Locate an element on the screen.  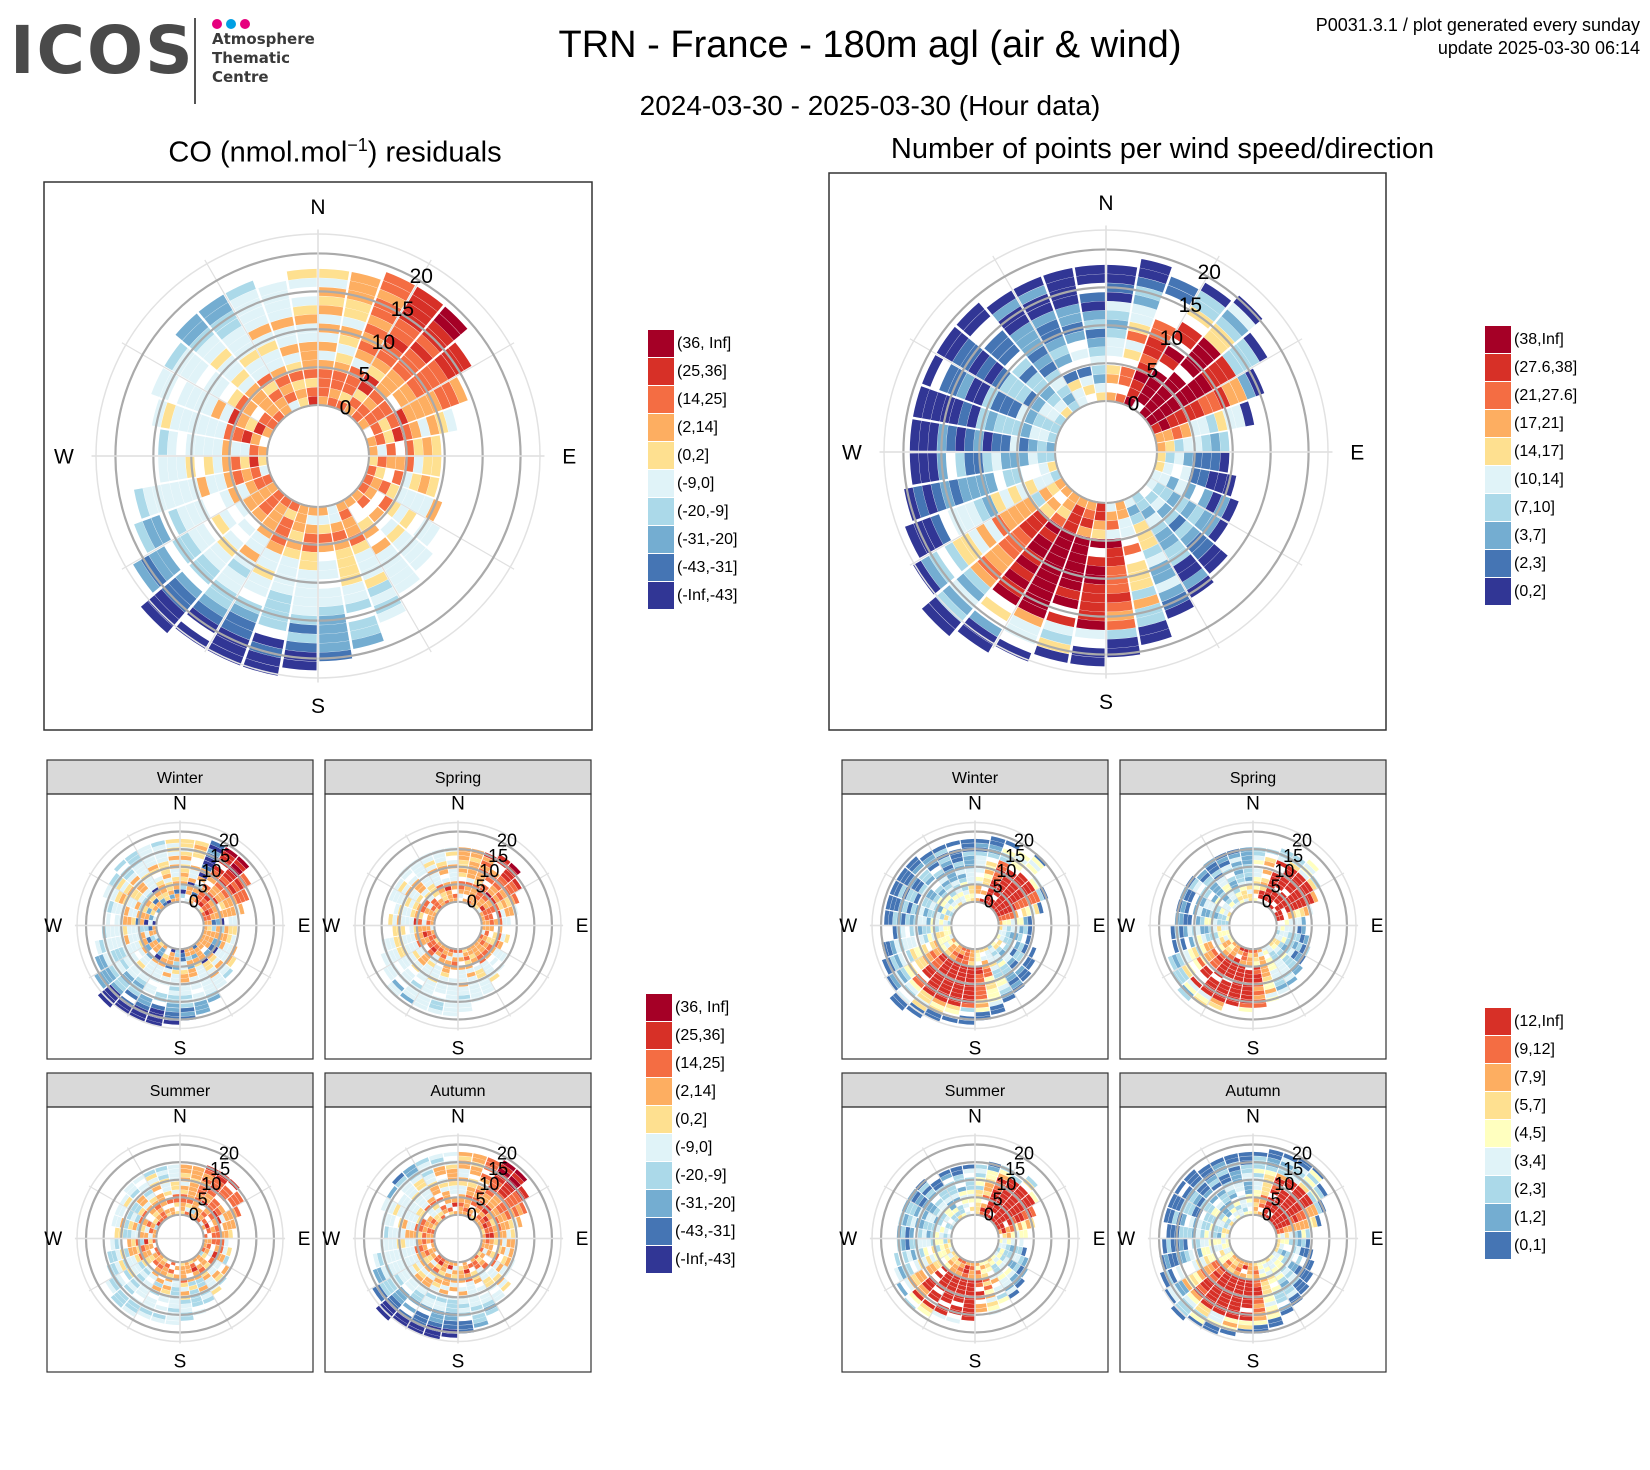
legend-label: (2,14] is located at coordinates (695, 1091).